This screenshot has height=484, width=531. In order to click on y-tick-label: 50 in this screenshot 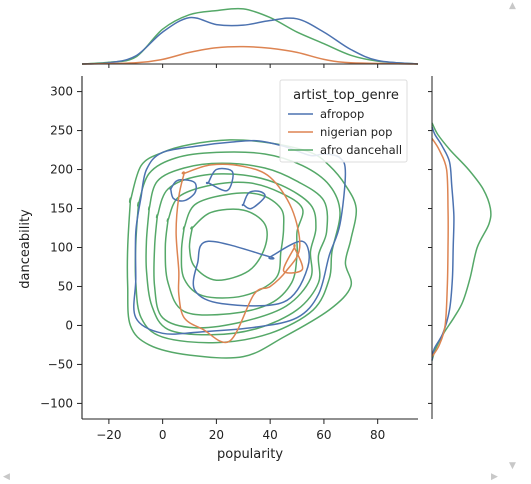, I will do `click(65, 286)`.